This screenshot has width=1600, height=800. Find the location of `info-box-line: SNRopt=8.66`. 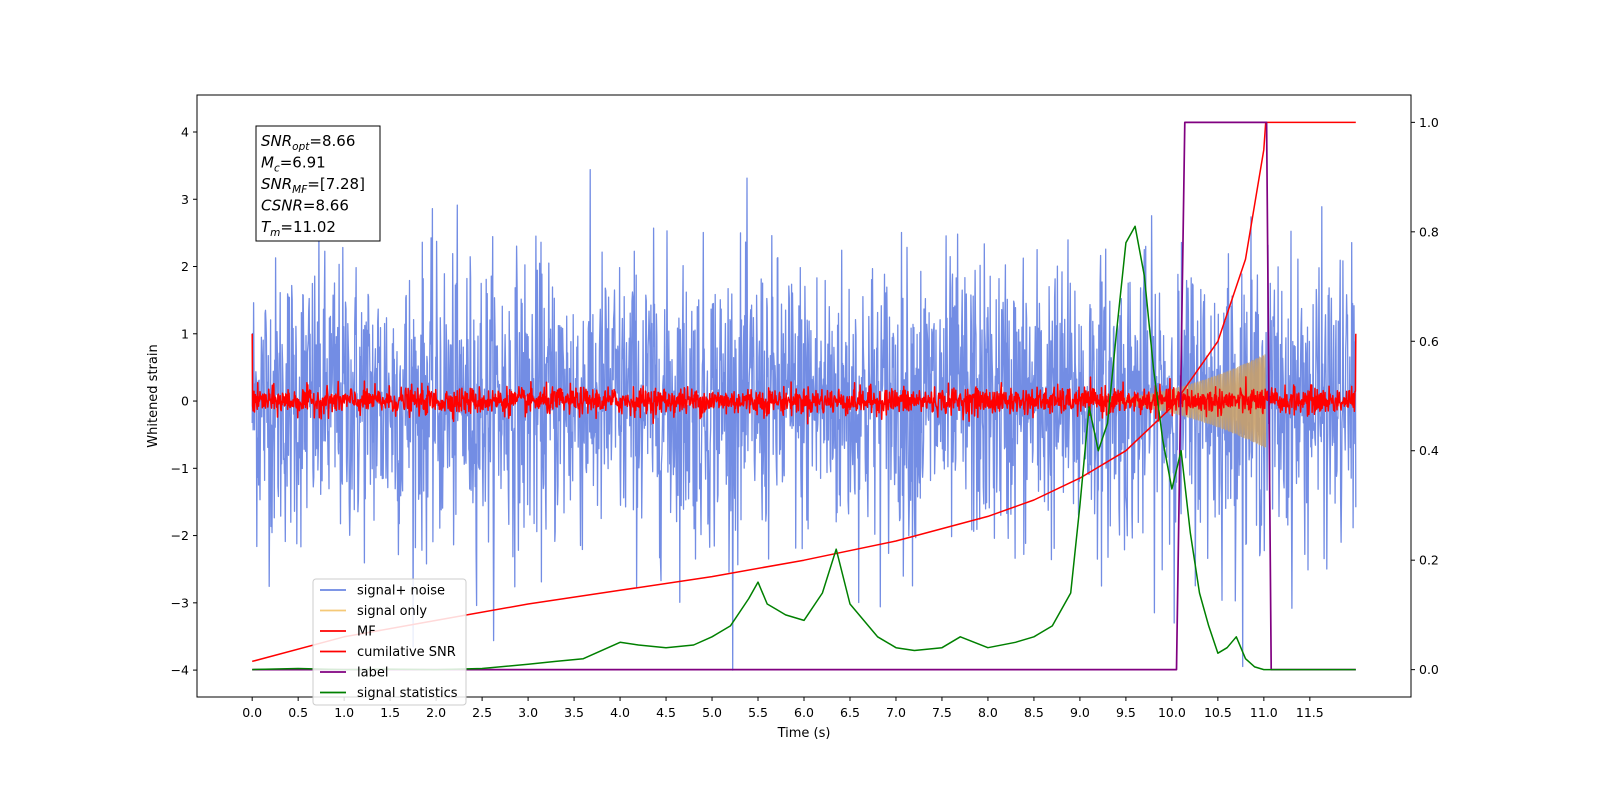

info-box-line: SNRopt=8.66 is located at coordinates (308, 142).